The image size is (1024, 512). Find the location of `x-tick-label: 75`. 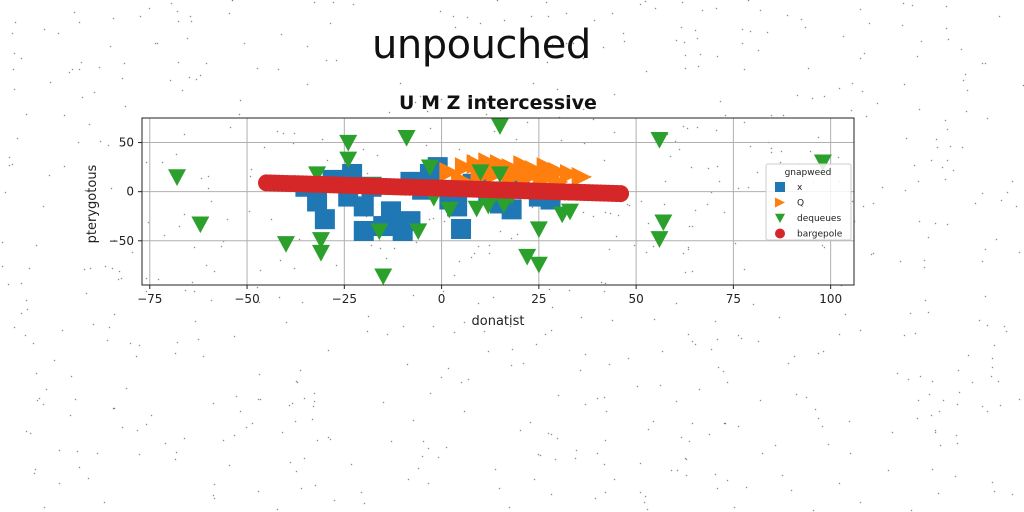

x-tick-label: 75 is located at coordinates (733, 299).